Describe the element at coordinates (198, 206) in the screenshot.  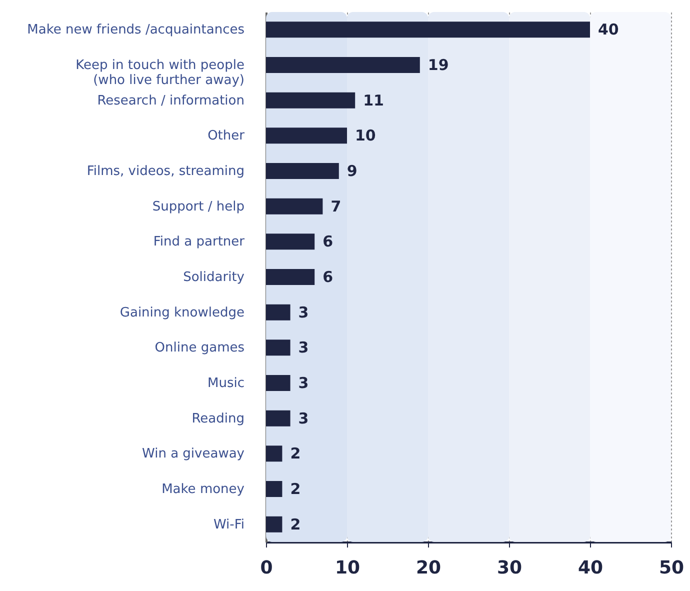
I see `y-tick-label: Support / help` at that location.